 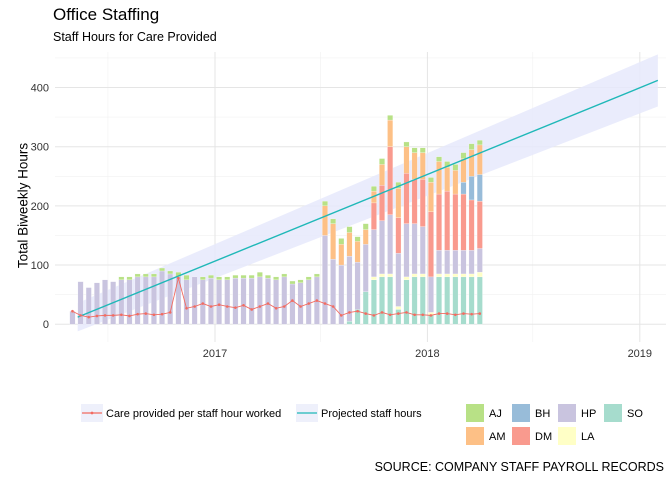 I want to click on source-caption: SOURCE: COMPANY STAFF PAYROLL RECORDS, so click(x=519, y=467).